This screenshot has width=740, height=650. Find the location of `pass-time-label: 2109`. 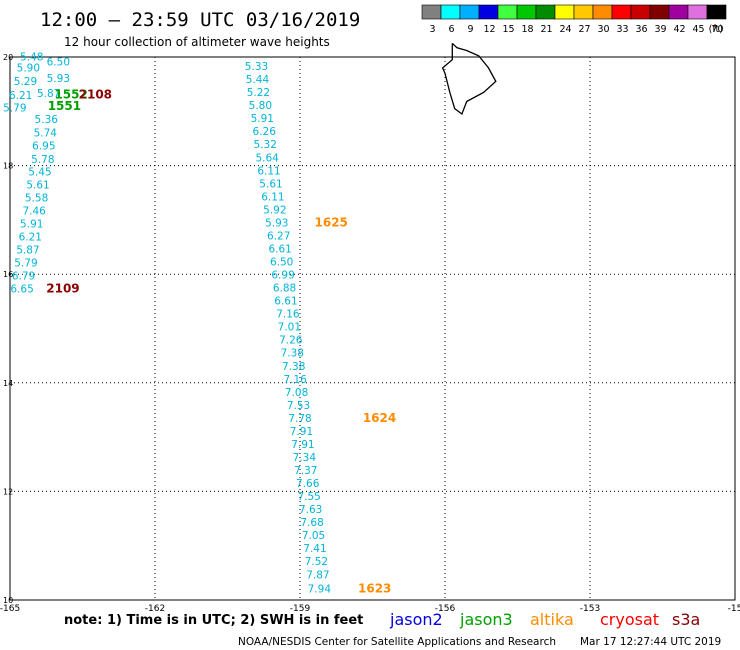

pass-time-label: 2109 is located at coordinates (62, 289).